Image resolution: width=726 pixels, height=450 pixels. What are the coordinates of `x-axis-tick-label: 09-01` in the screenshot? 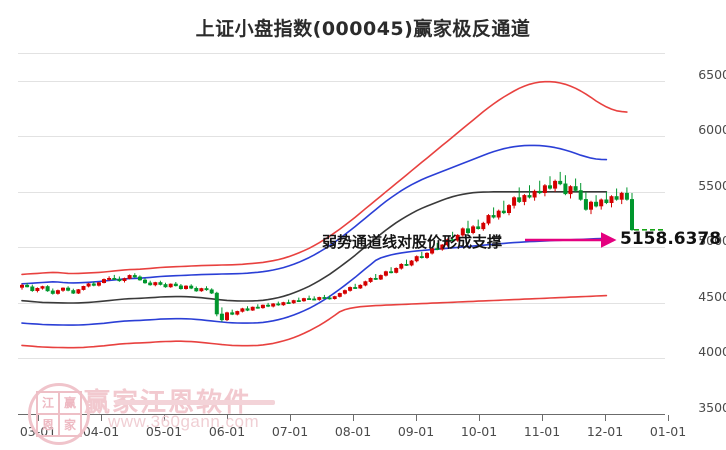 It's located at (416, 431).